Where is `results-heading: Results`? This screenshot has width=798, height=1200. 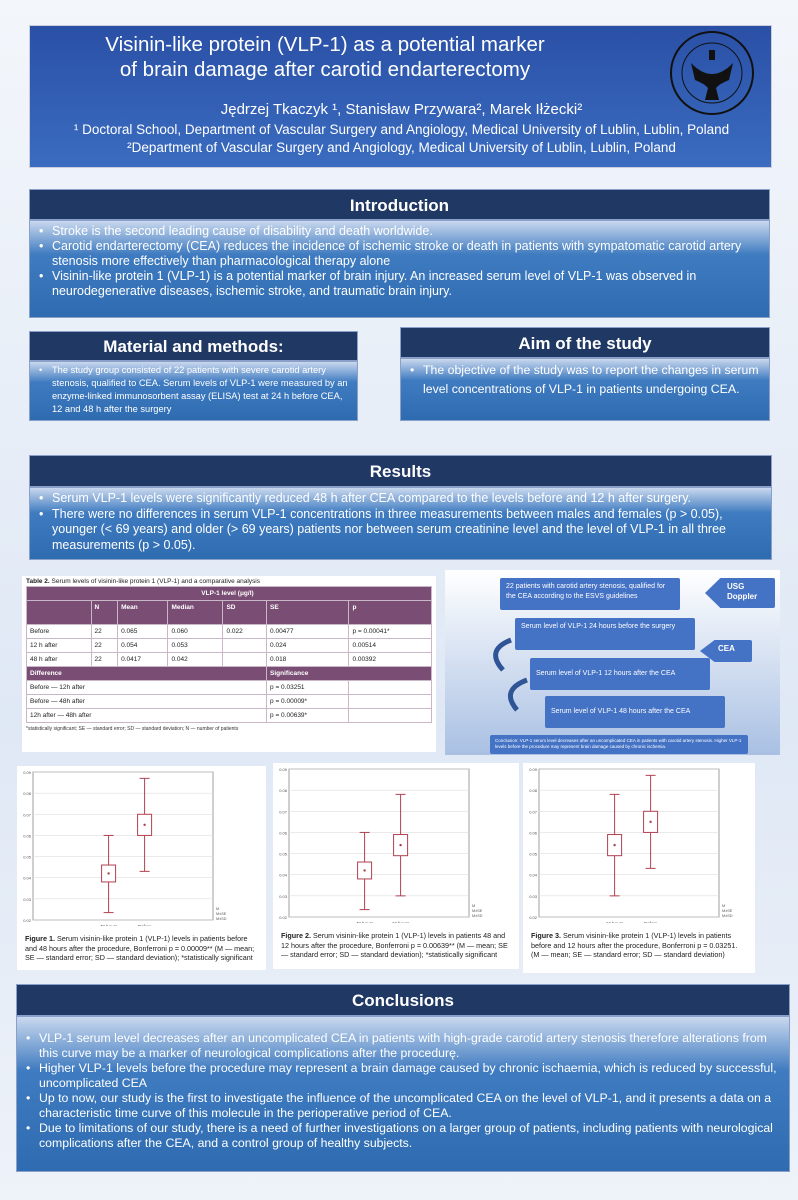 results-heading: Results is located at coordinates (400, 471).